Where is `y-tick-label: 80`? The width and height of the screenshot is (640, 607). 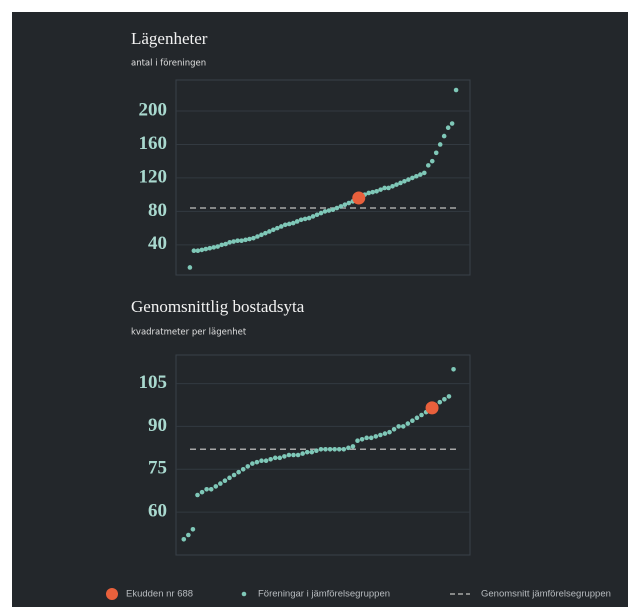 y-tick-label: 80 is located at coordinates (157, 210).